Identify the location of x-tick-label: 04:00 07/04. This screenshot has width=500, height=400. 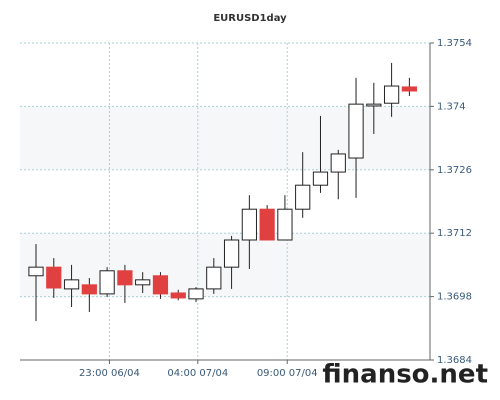
(197, 373).